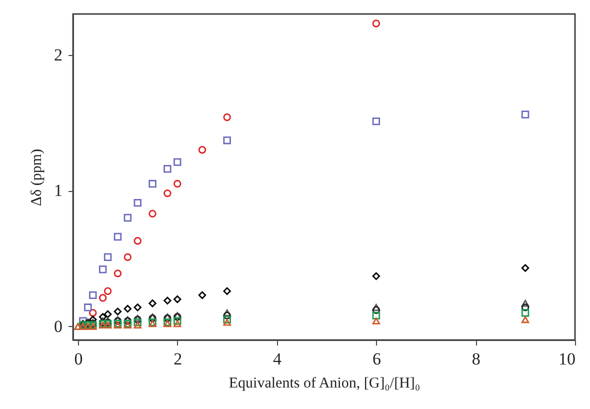 This screenshot has width=590, height=409. Describe the element at coordinates (277, 359) in the screenshot. I see `x-tick-label: 4` at that location.